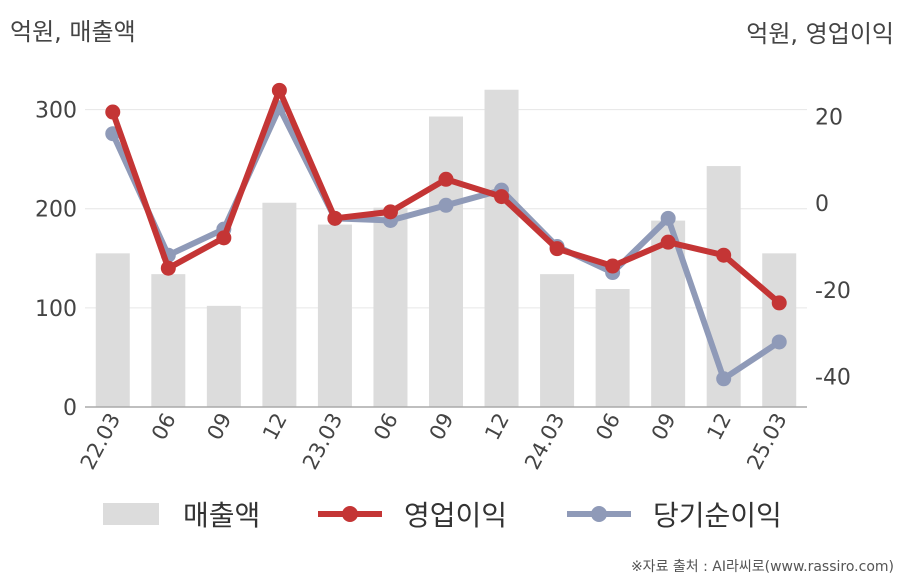 This screenshot has height=580, width=908. Describe the element at coordinates (820, 34) in the screenshot. I see `right-axis-unit-label: 억원, 영업이익` at that location.